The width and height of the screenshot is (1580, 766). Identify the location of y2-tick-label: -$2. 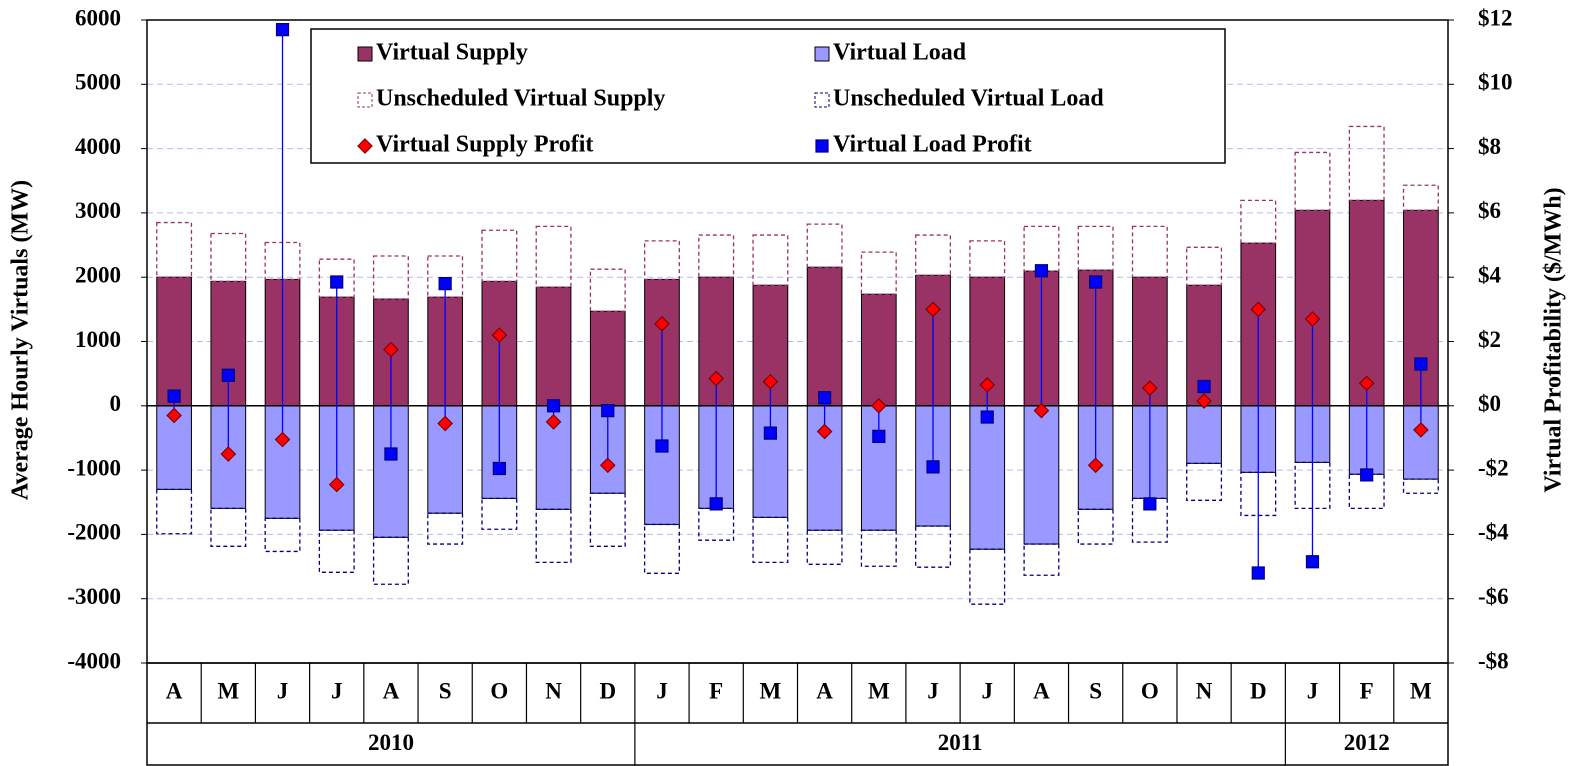
(1493, 467).